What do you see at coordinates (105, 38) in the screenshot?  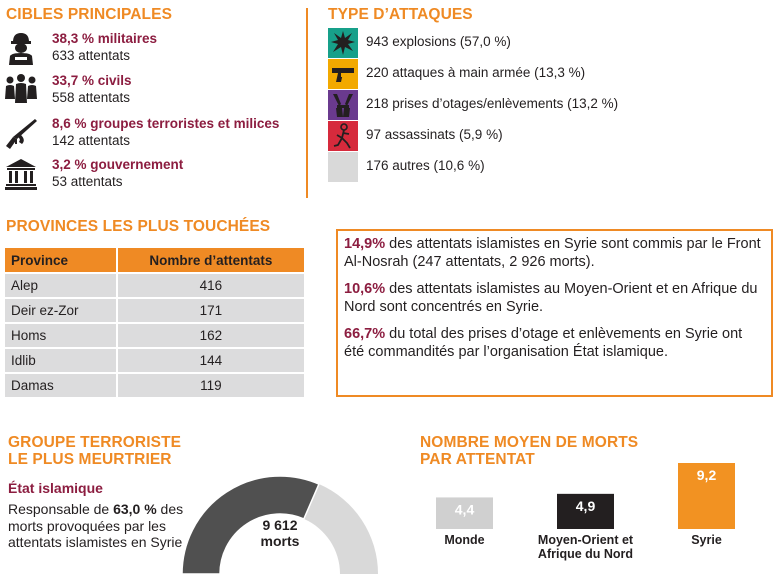 I see `target-pct: 38,3 % militaires` at bounding box center [105, 38].